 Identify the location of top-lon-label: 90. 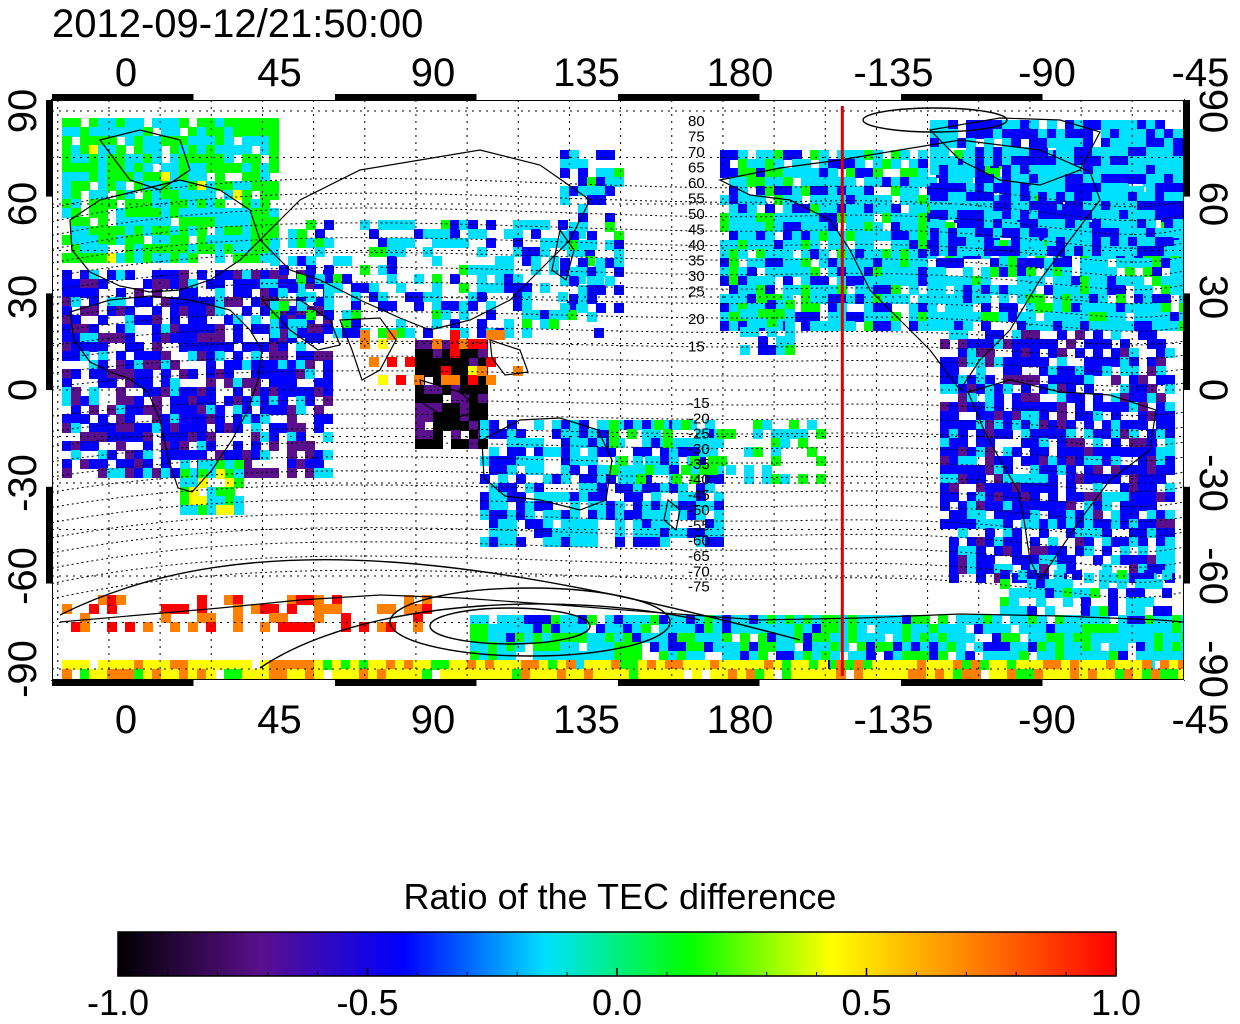
(433, 73).